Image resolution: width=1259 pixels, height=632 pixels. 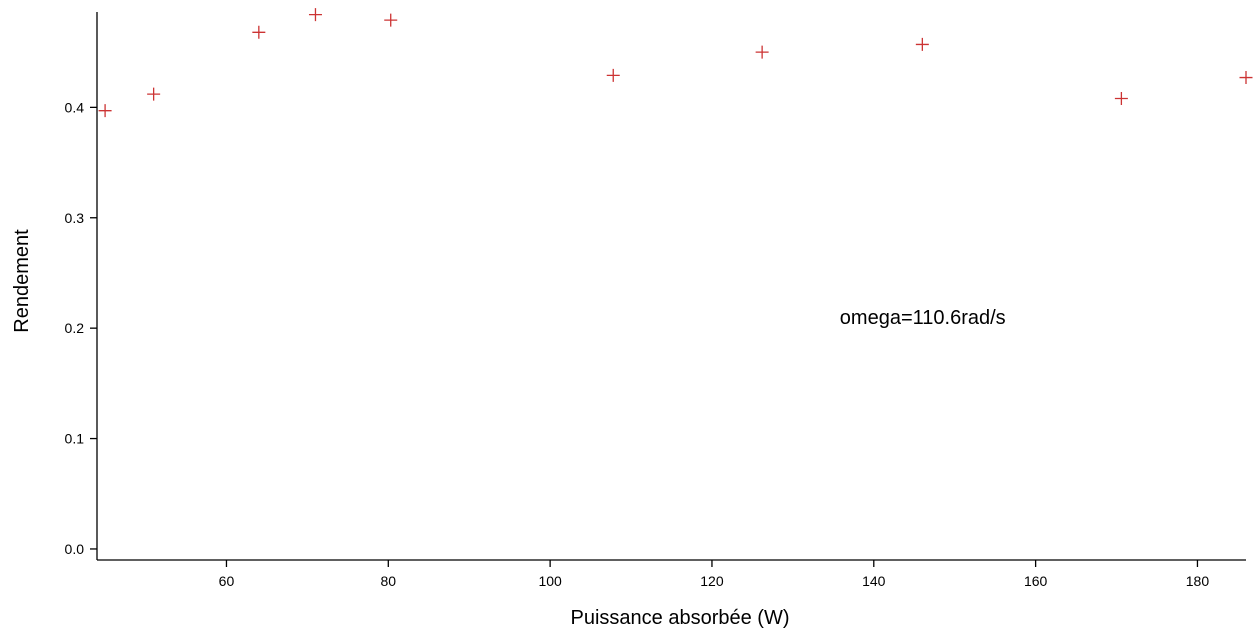 What do you see at coordinates (1036, 581) in the screenshot?
I see `x-tick-label: 160` at bounding box center [1036, 581].